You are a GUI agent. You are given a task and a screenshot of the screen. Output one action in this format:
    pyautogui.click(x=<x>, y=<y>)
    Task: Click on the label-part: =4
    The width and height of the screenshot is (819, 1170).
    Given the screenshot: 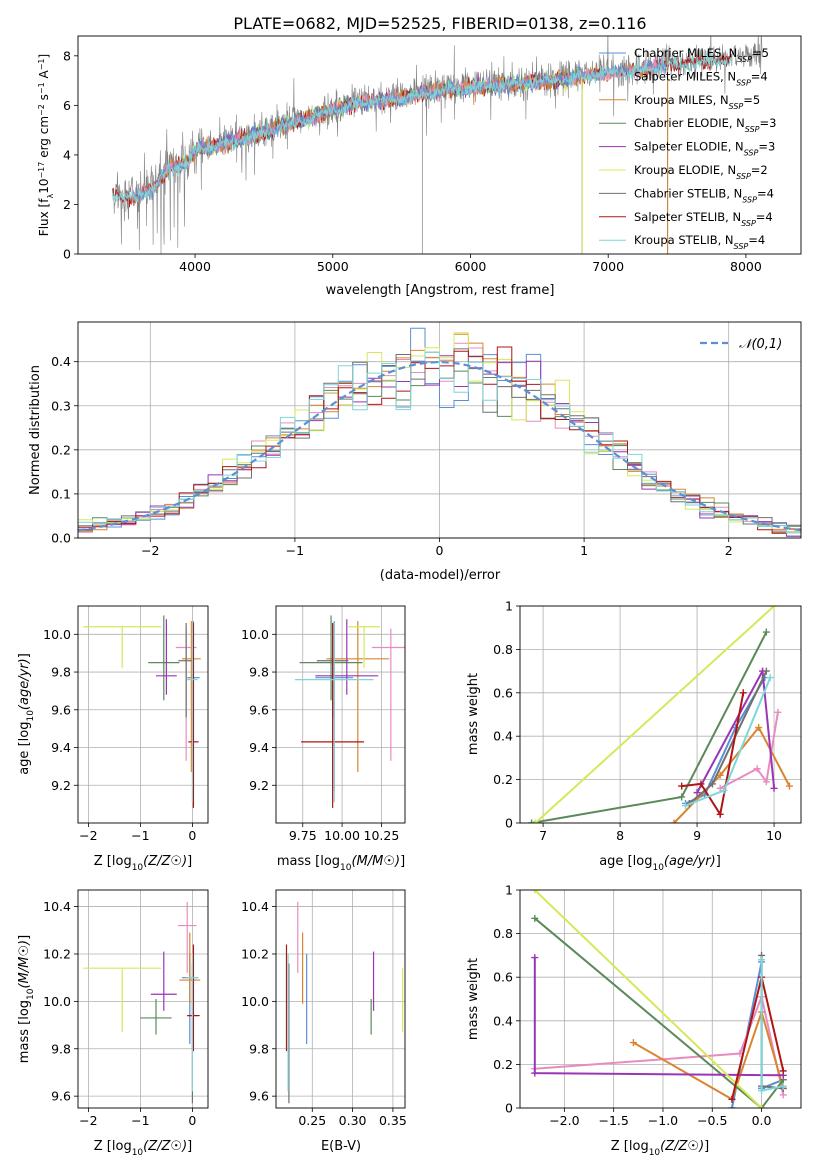 What is the action you would take?
    pyautogui.click(x=759, y=76)
    